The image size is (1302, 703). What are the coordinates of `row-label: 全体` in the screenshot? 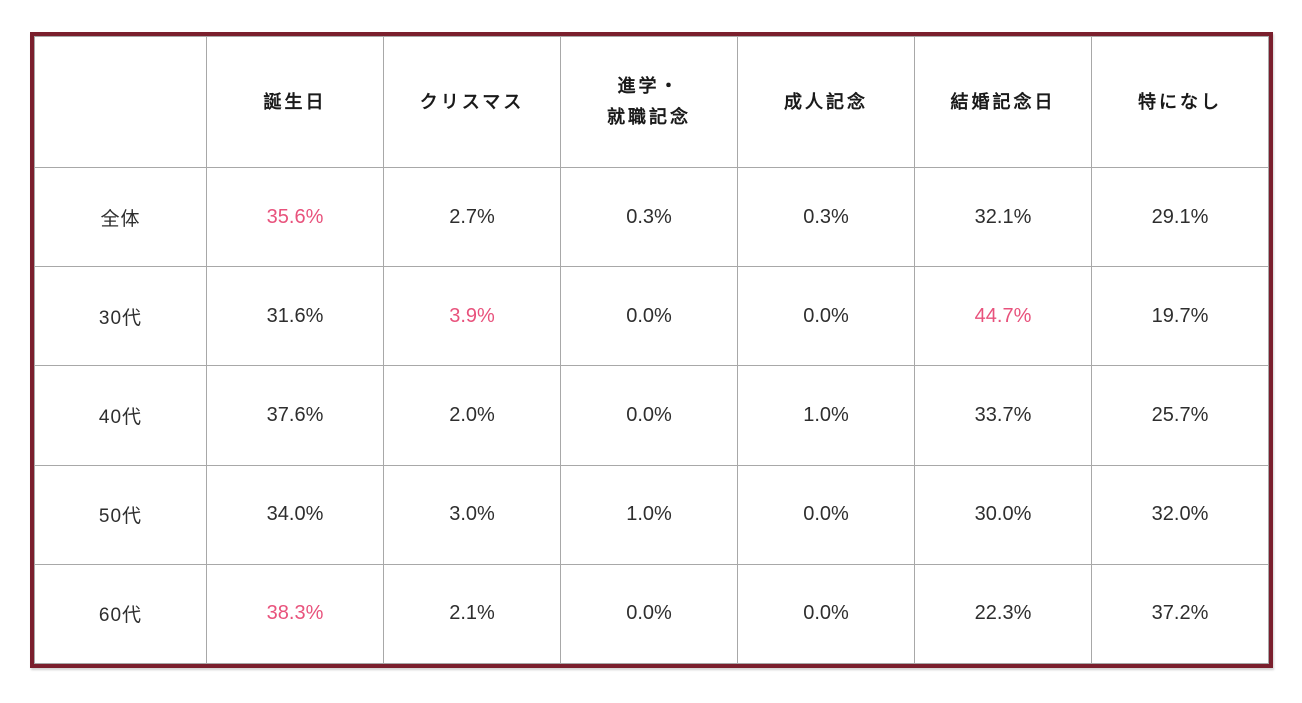 It's located at (120, 217).